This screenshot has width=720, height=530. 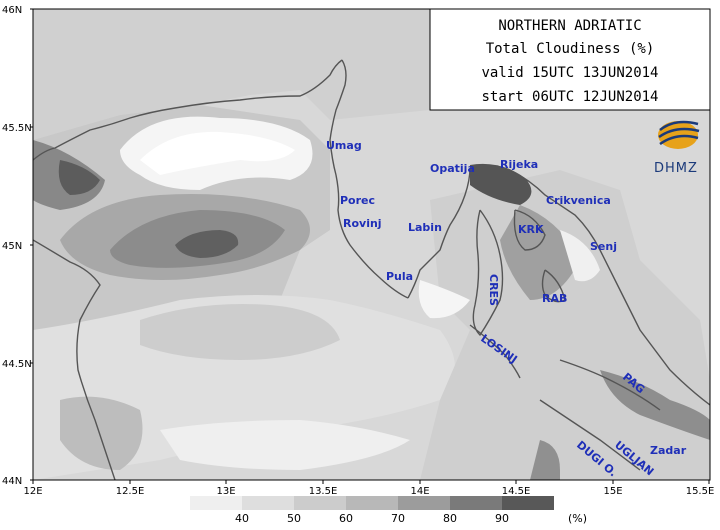 What do you see at coordinates (419, 491) in the screenshot?
I see `x-tick-label: 14E` at bounding box center [419, 491].